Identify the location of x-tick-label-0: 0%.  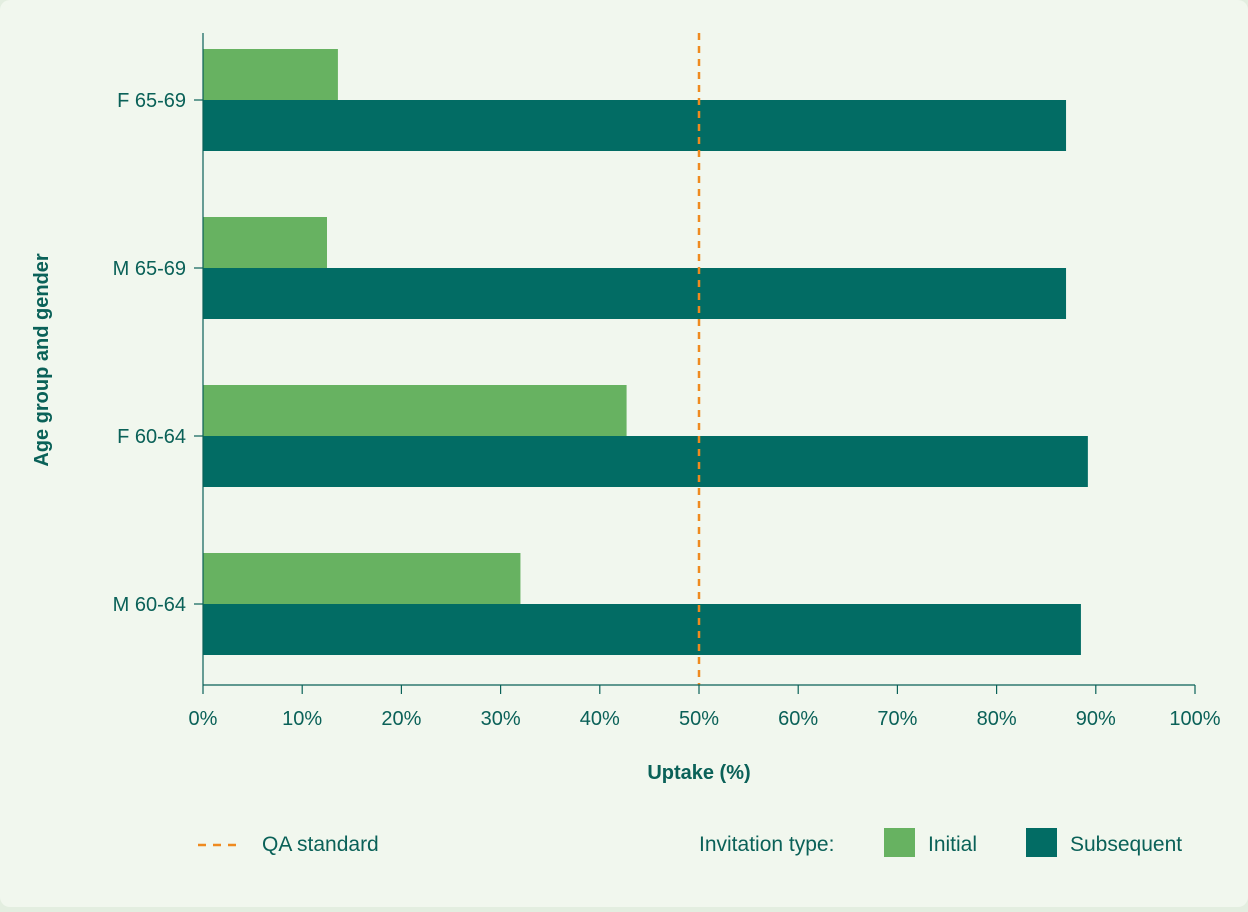
(203, 719).